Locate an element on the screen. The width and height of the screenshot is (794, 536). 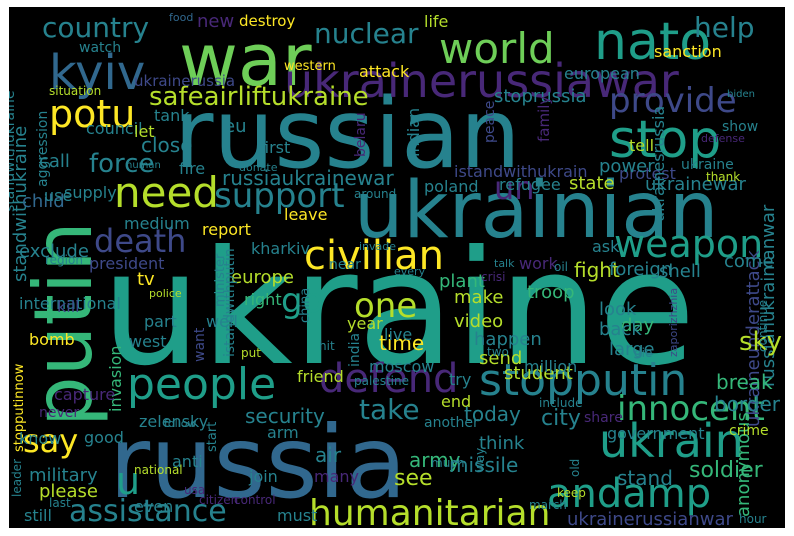
word-soldier: soldier is located at coordinates (726, 470).